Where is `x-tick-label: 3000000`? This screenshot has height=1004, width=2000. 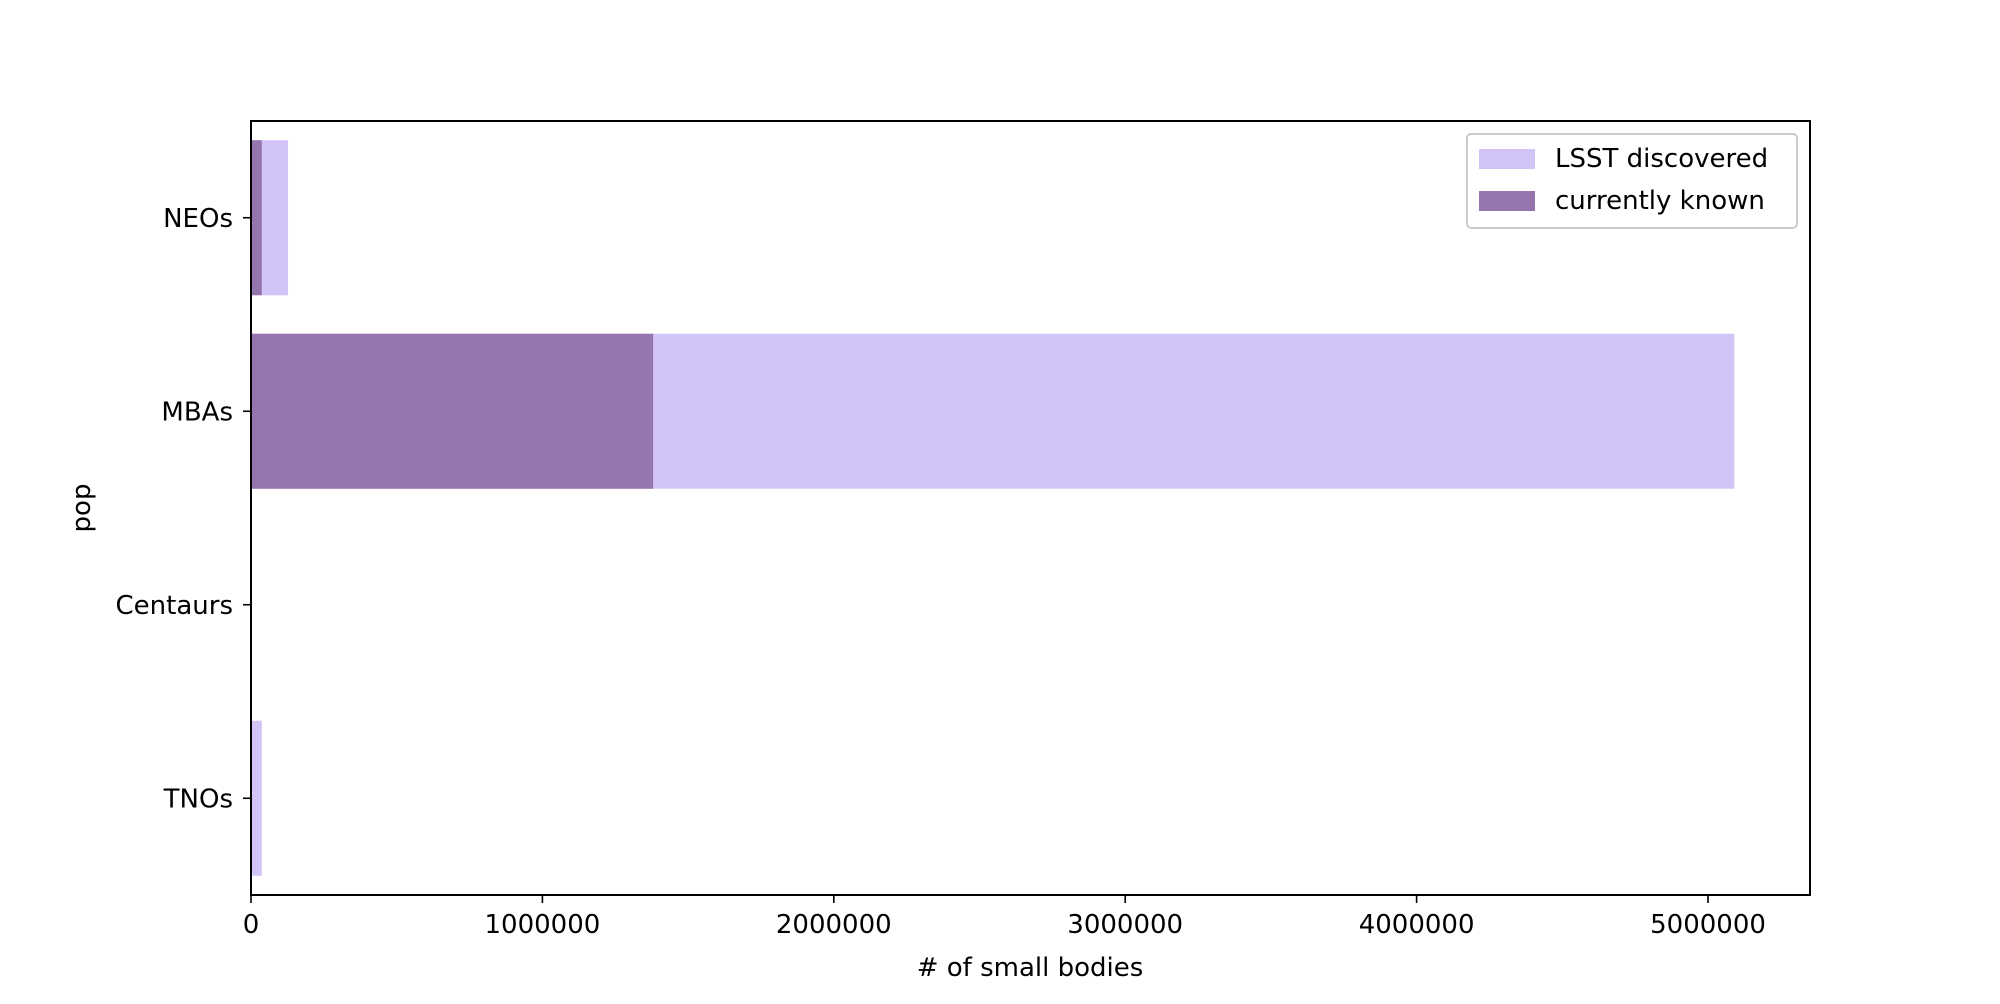 x-tick-label: 3000000 is located at coordinates (1125, 925).